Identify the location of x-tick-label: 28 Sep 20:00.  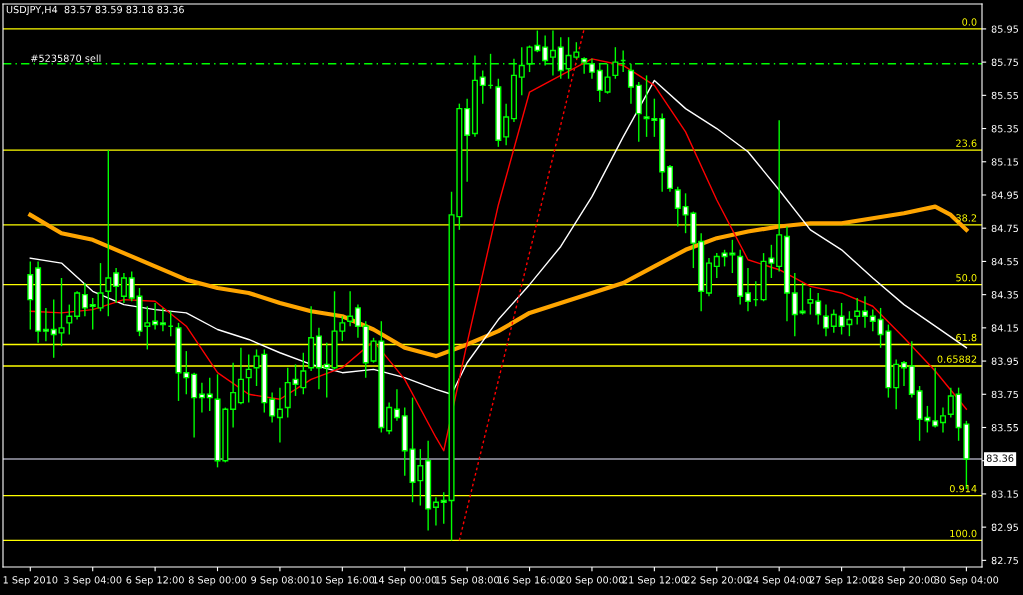
(904, 581).